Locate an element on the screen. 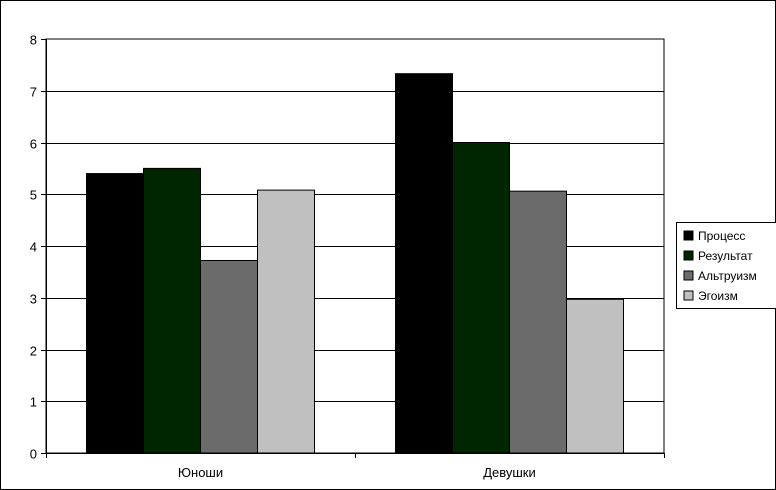  y-tick-label: 0 is located at coordinates (33, 454).